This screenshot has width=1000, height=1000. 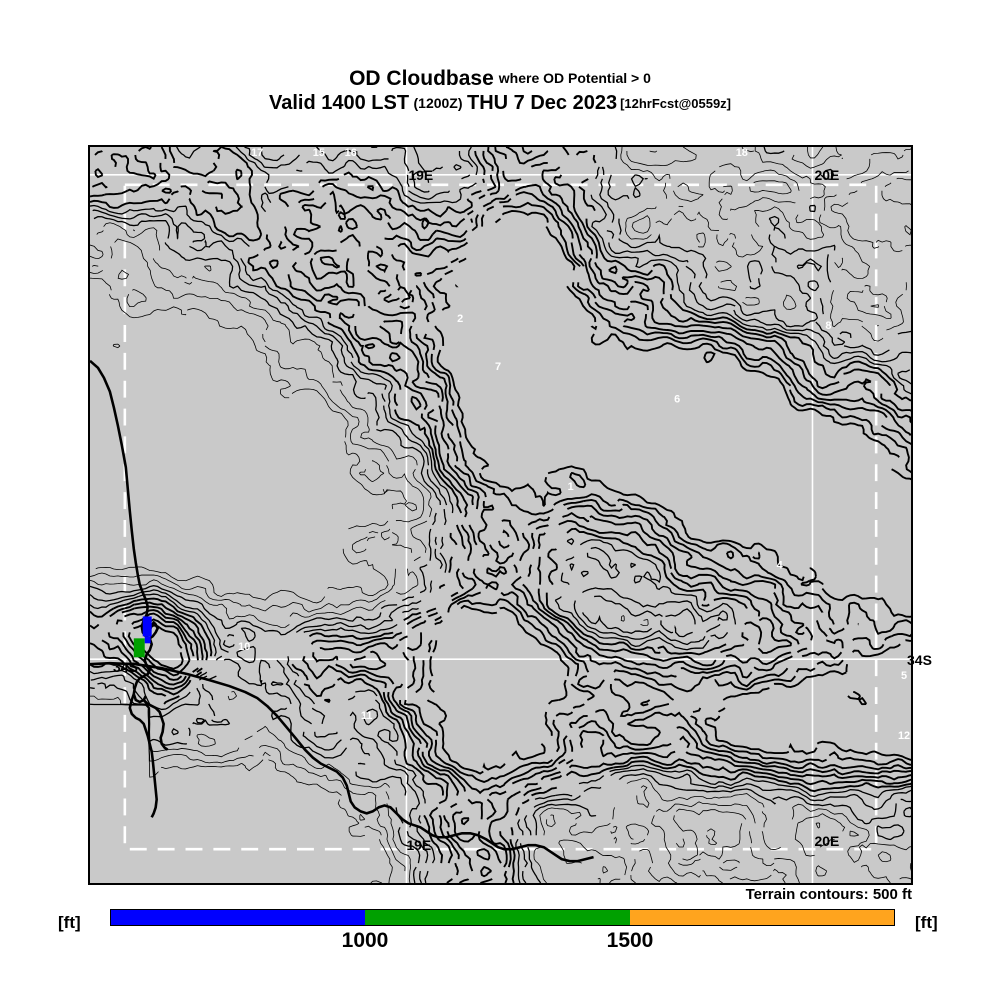 I want to click on colorbar-scale, so click(x=502, y=917).